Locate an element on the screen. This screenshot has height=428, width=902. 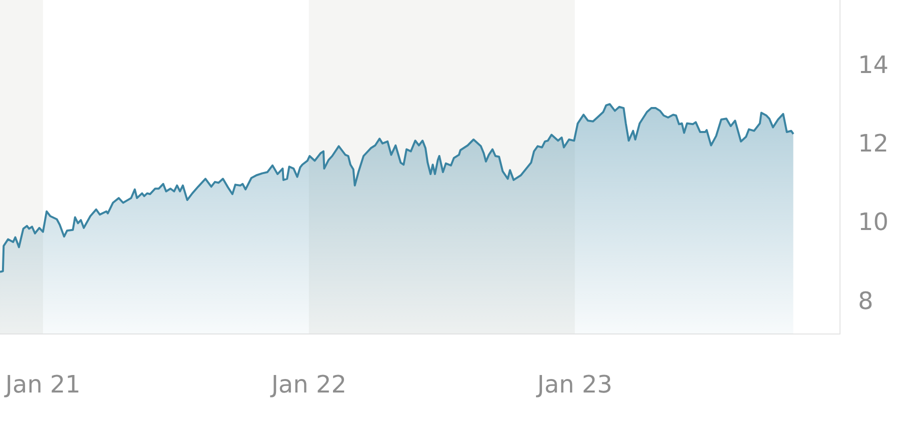
x-tick-label: Jan 21 is located at coordinates (42, 384).